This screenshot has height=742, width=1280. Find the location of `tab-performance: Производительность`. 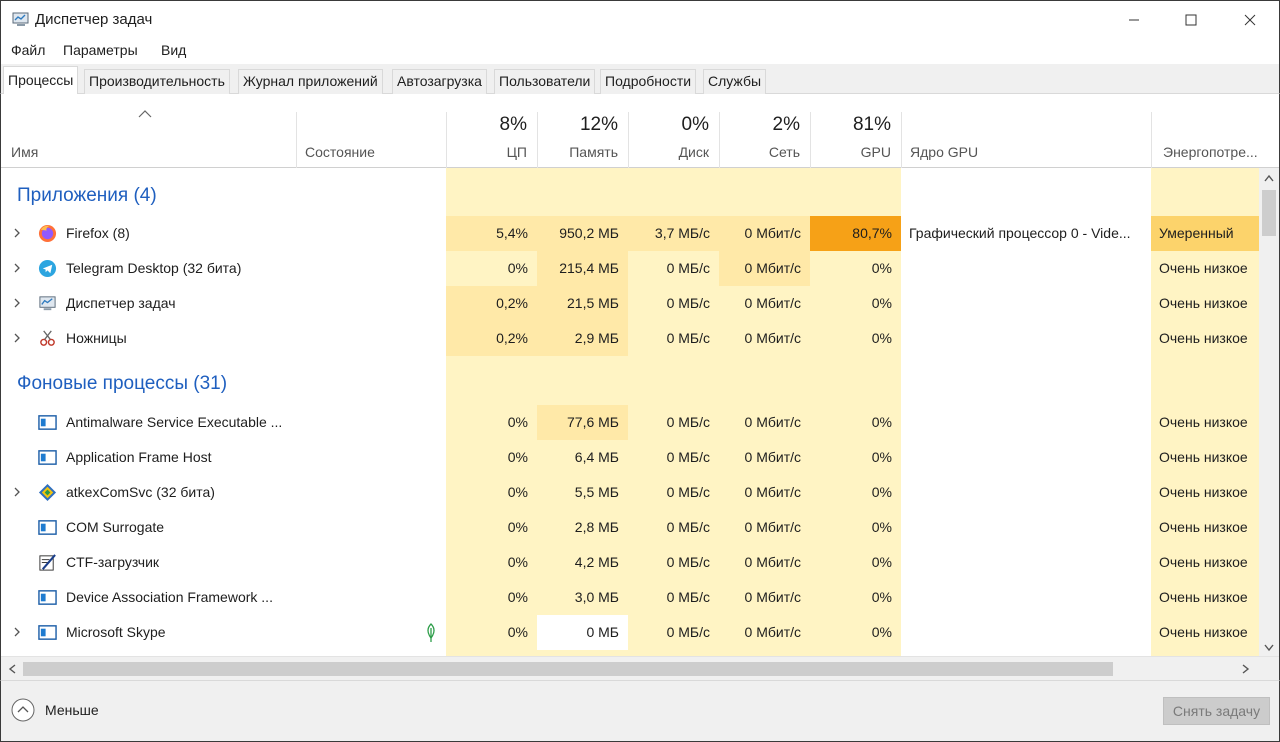

tab-performance: Производительность is located at coordinates (157, 81).